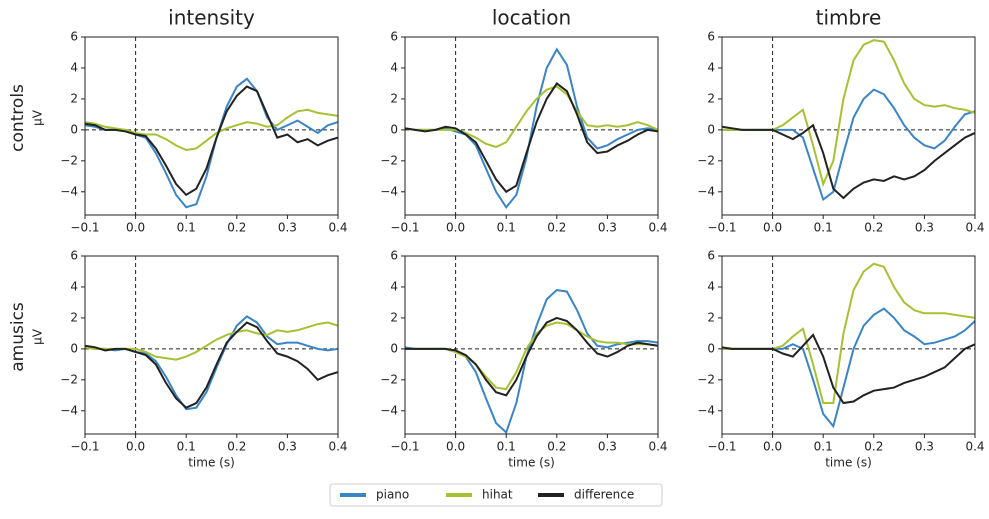  I want to click on panel: −4 −2 0 2 4 6 −0.1 0.0 0.1 0.2 0.3 0.4 location, so click(523, 120).